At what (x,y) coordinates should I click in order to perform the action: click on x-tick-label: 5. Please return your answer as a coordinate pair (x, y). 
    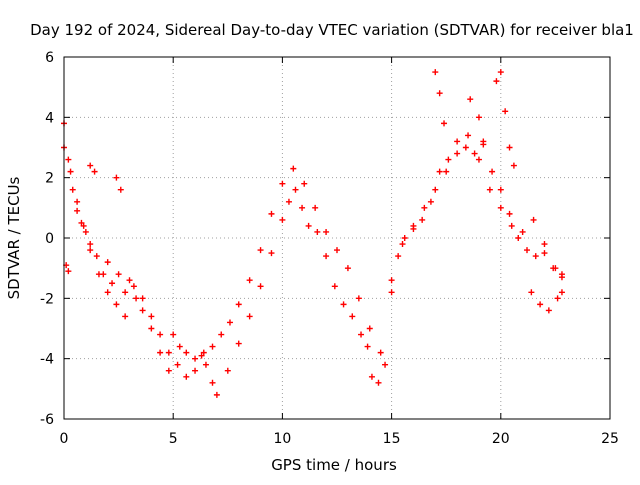
    Looking at the image, I should click on (173, 439).